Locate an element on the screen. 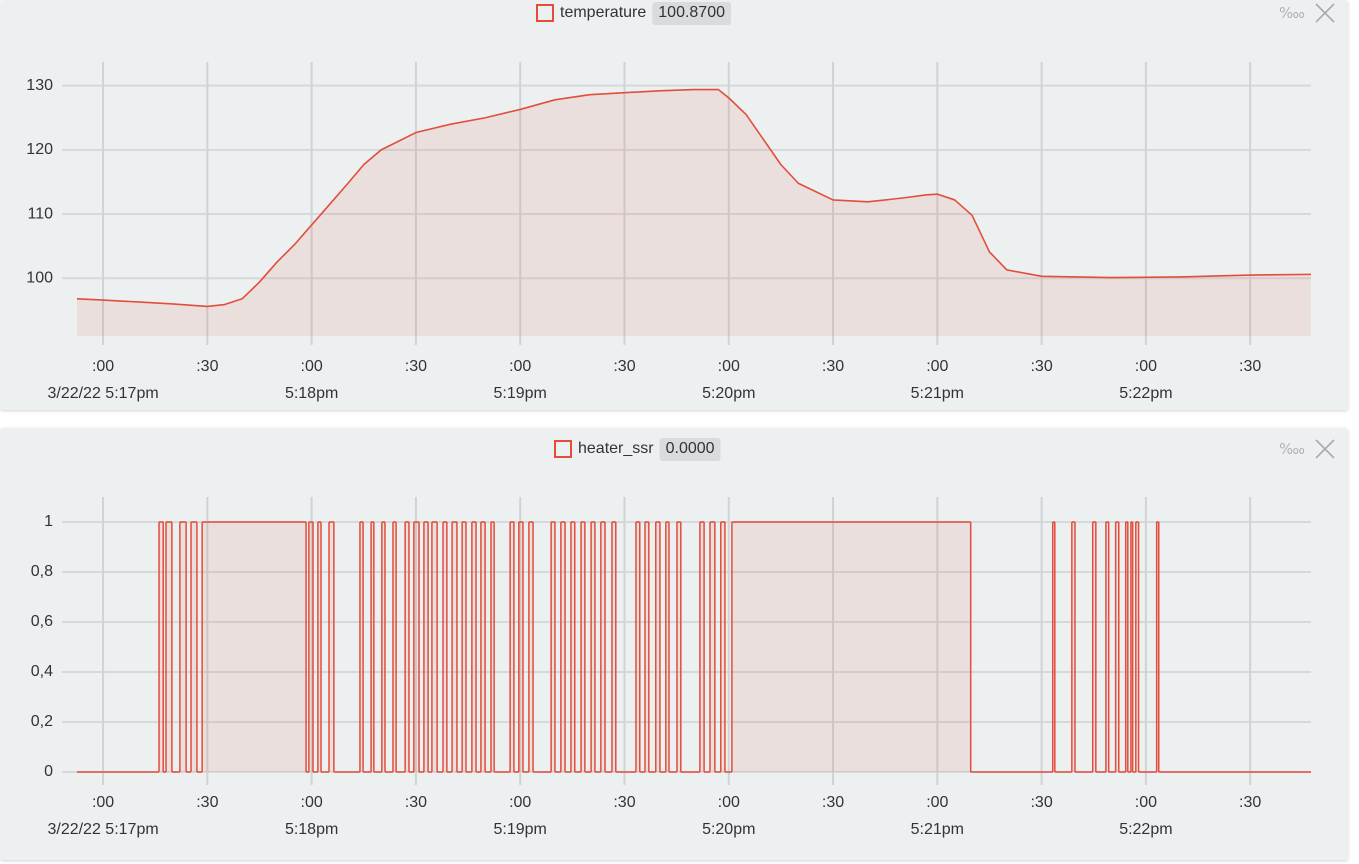 The height and width of the screenshot is (864, 1359). y-tick-label: 100 is located at coordinates (39, 277).